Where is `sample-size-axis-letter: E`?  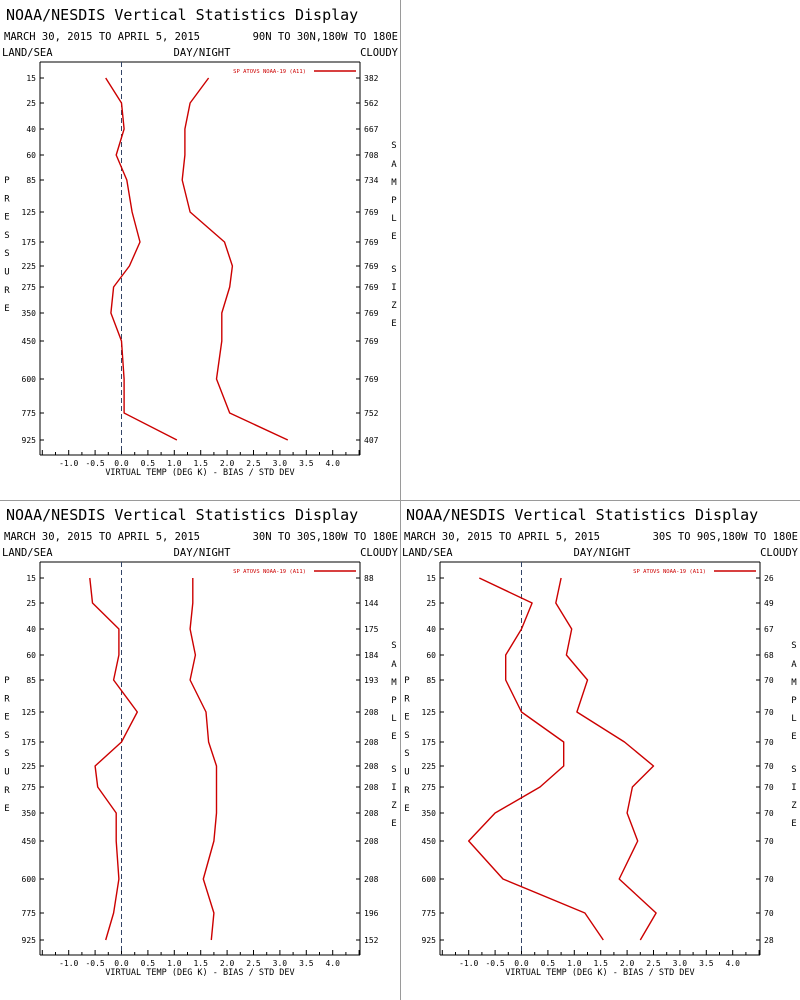 sample-size-axis-letter: E is located at coordinates (793, 737).